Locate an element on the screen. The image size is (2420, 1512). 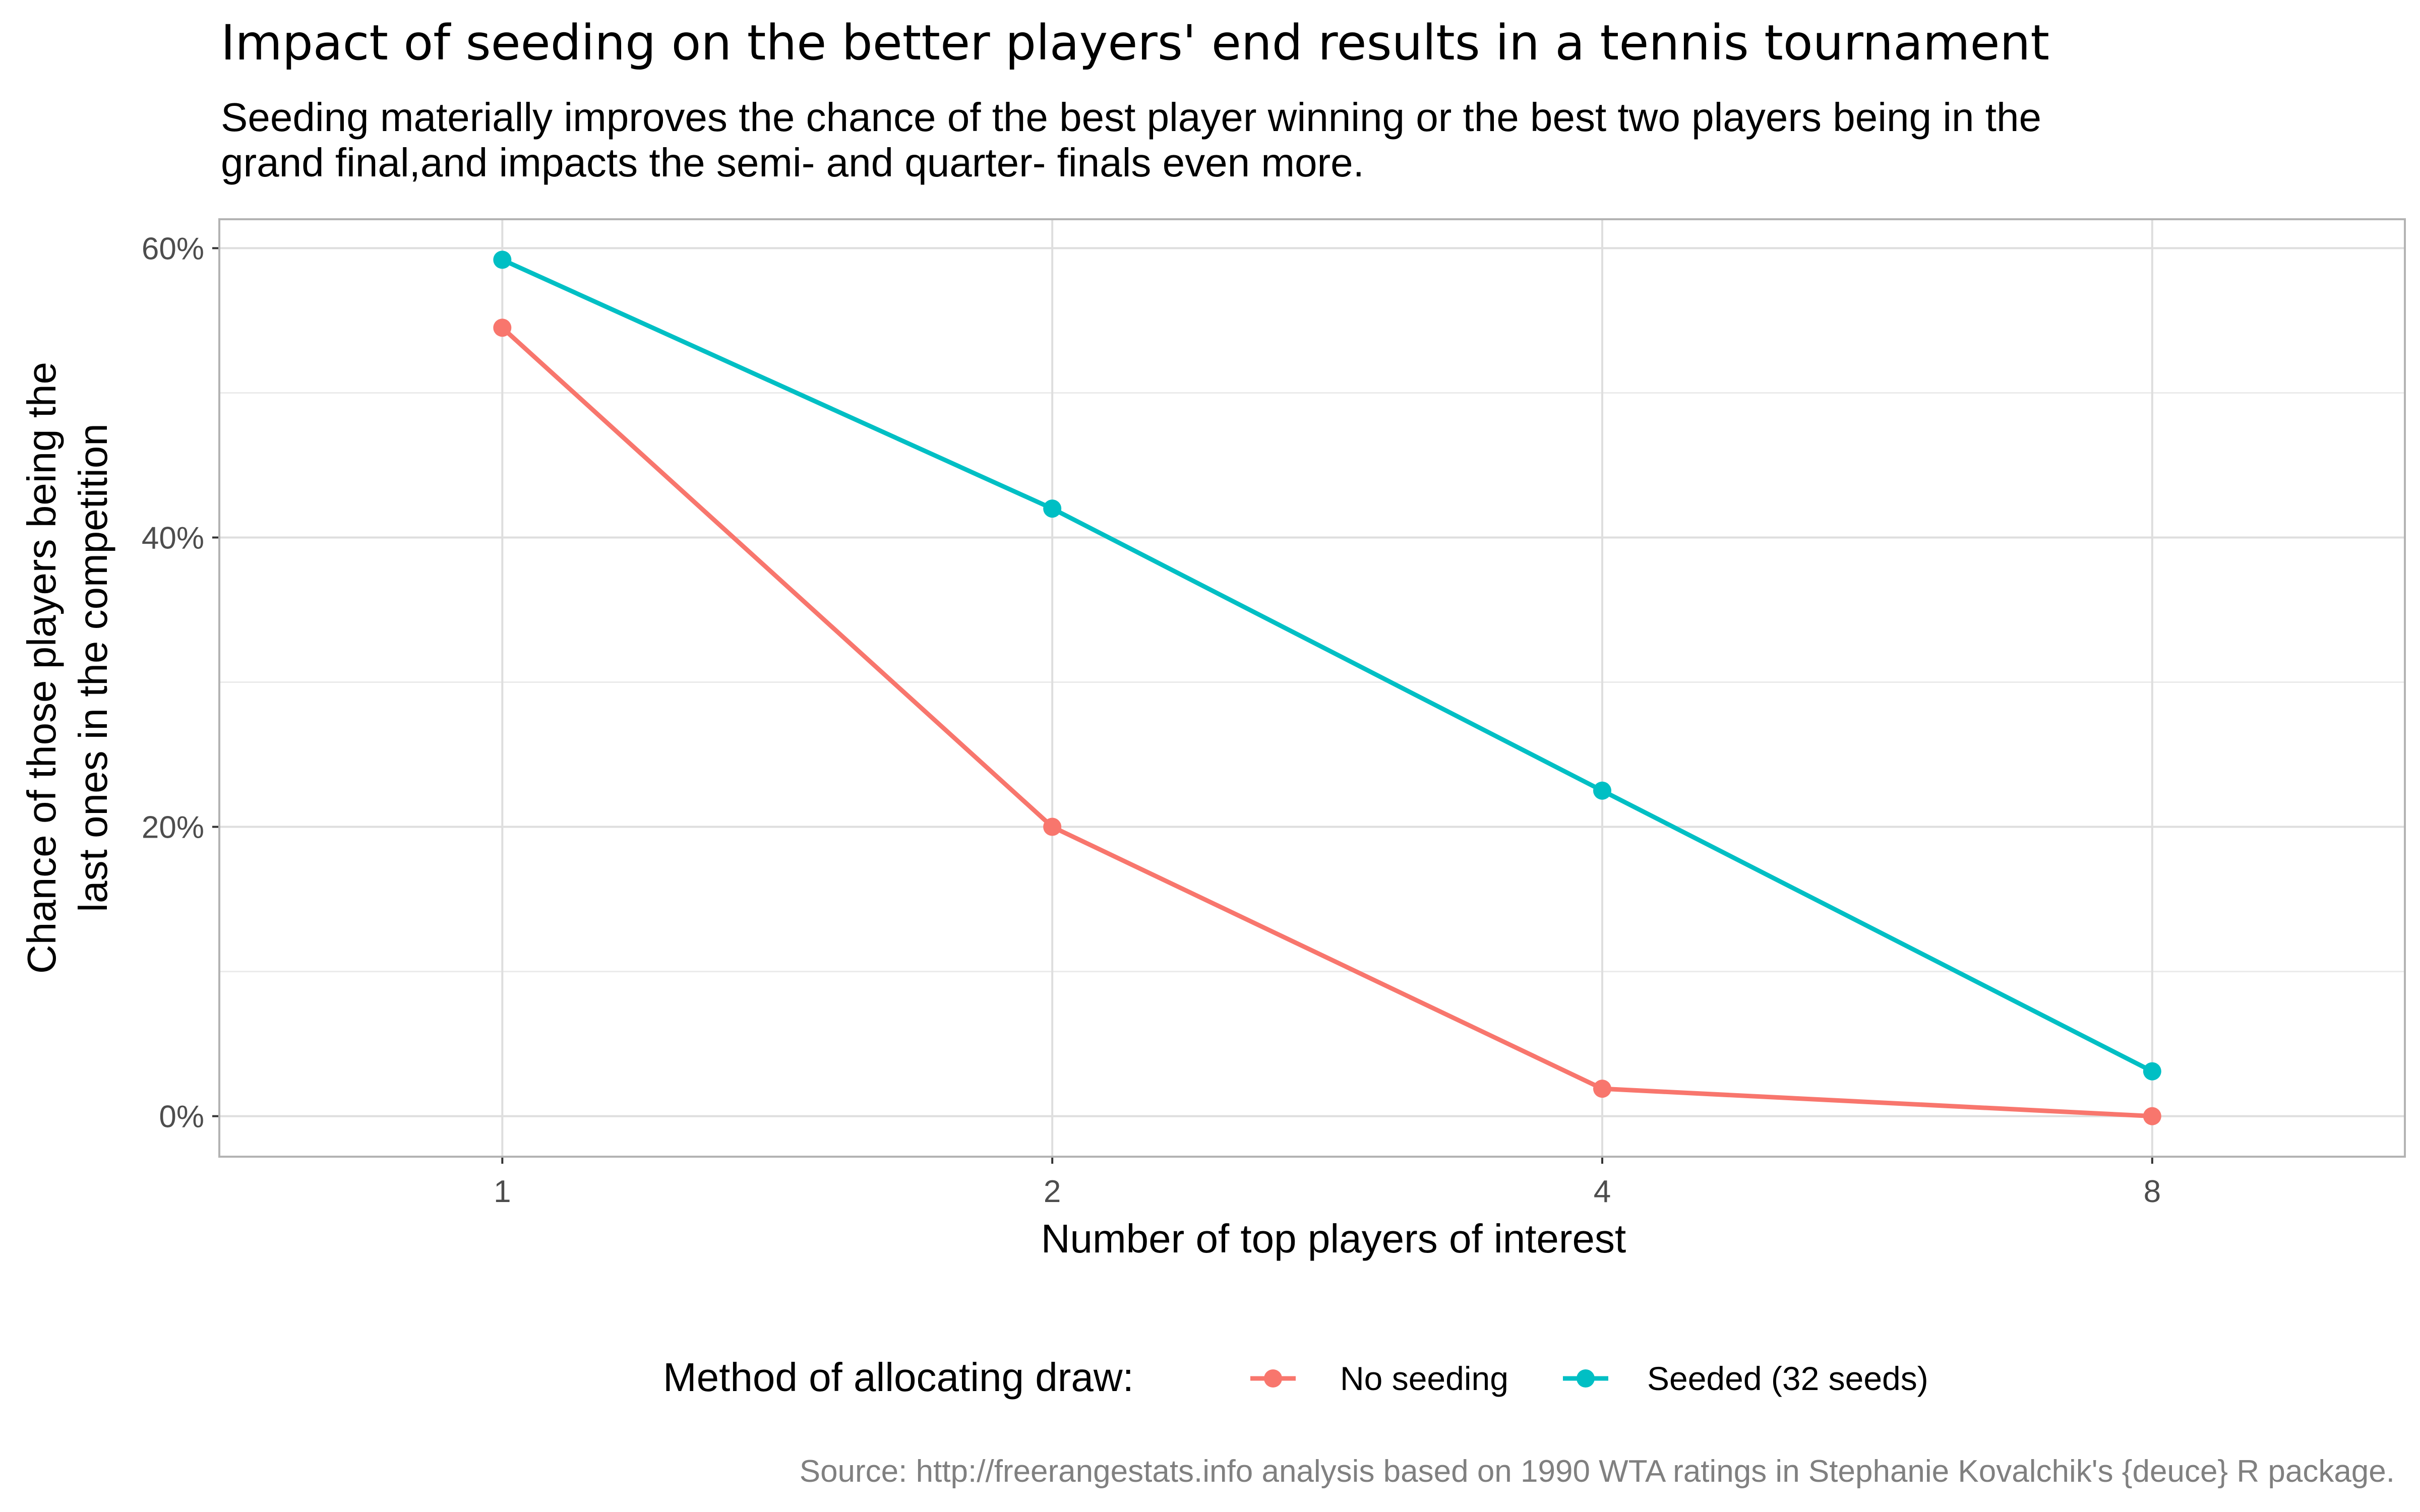
x-tick-label: 8 is located at coordinates (2152, 1191).